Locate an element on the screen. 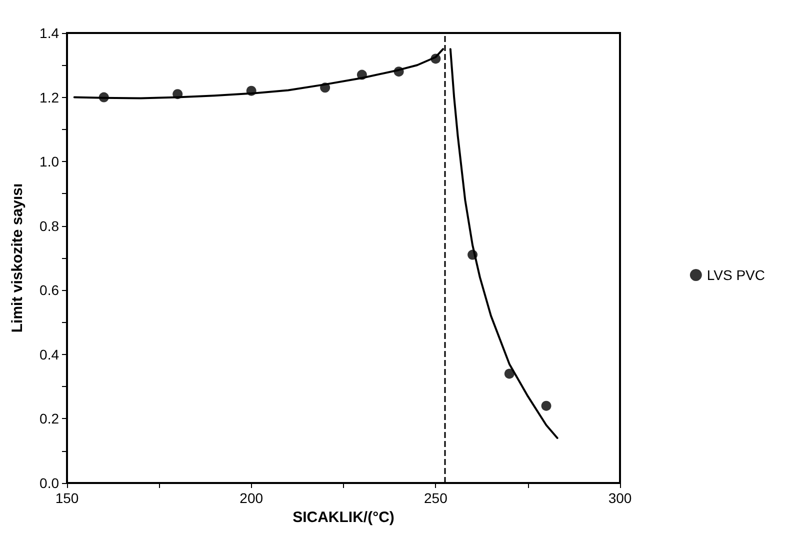  x-axis-title: SICAKLIK/(°C) is located at coordinates (343, 517).